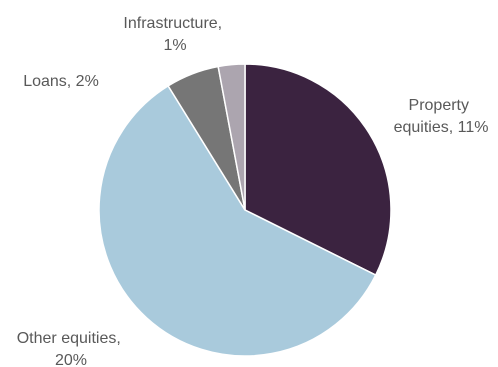  Describe the element at coordinates (231, 137) in the screenshot. I see `pie-slice-infrastructure` at that location.